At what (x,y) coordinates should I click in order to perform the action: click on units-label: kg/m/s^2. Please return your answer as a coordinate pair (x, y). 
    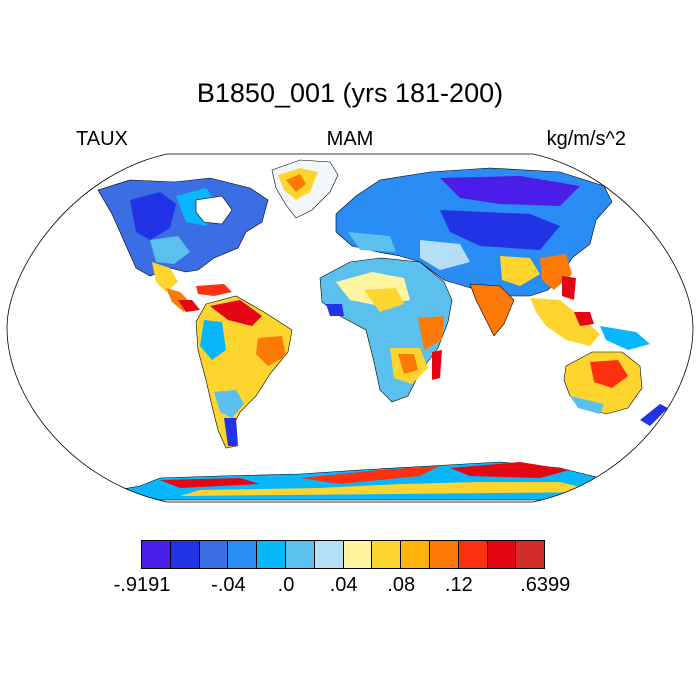
    Looking at the image, I should click on (586, 139).